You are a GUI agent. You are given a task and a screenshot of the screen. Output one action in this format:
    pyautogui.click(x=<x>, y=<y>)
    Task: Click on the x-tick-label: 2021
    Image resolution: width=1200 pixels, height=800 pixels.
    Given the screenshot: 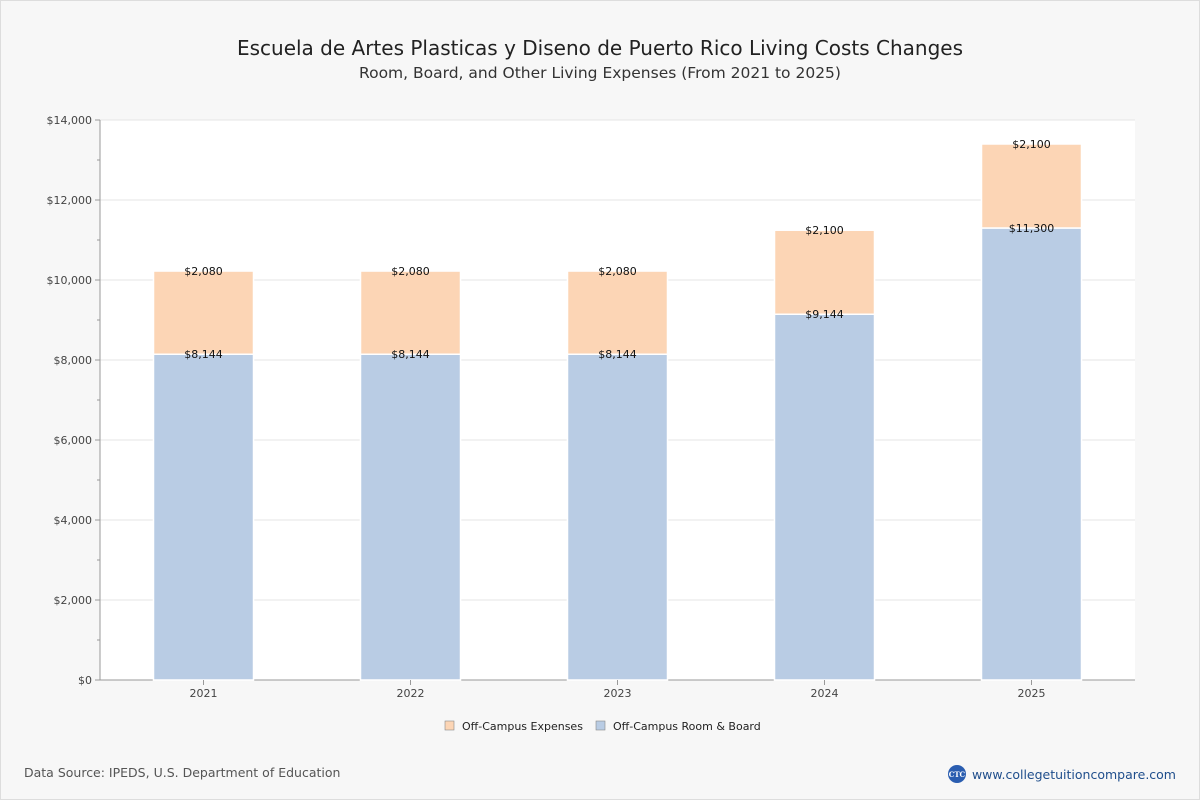 What is the action you would take?
    pyautogui.click(x=204, y=693)
    